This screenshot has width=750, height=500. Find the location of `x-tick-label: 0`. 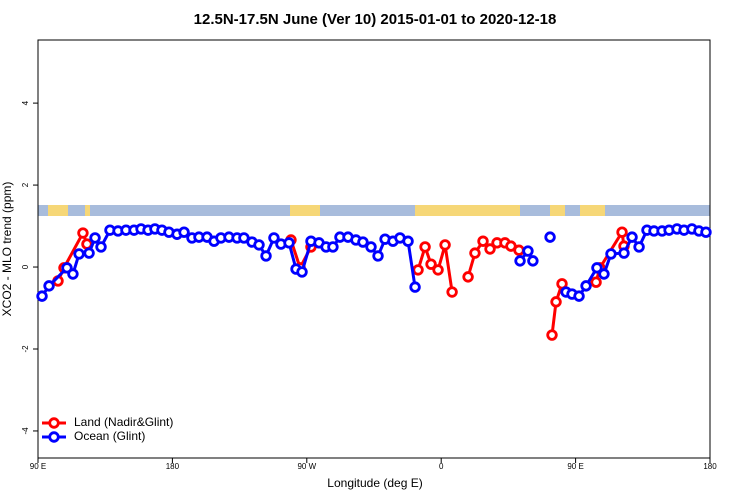

x-tick-label: 0 is located at coordinates (441, 466).